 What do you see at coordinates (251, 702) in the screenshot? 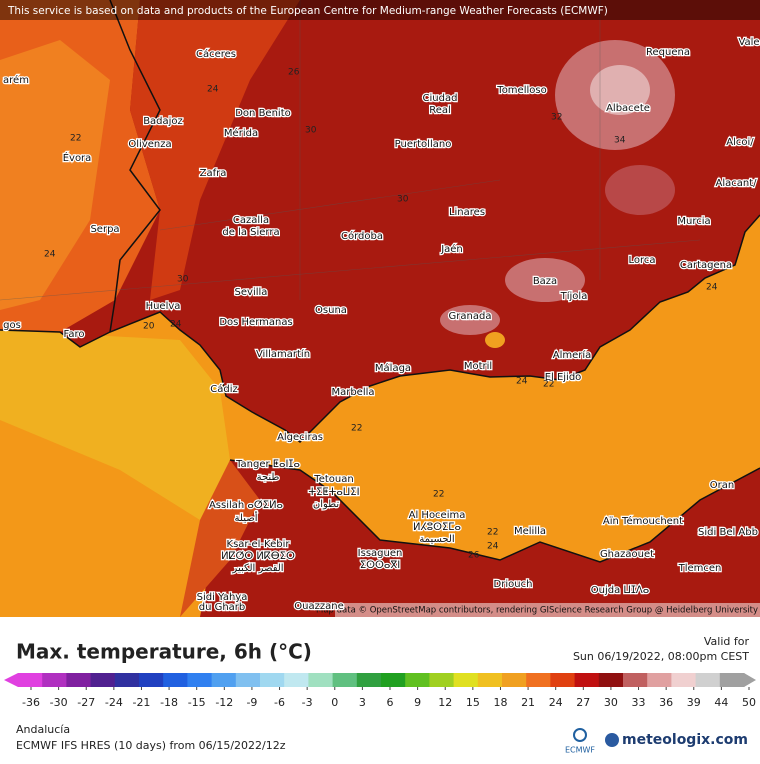
I see `colorbar-tick-label: -9` at bounding box center [251, 702].